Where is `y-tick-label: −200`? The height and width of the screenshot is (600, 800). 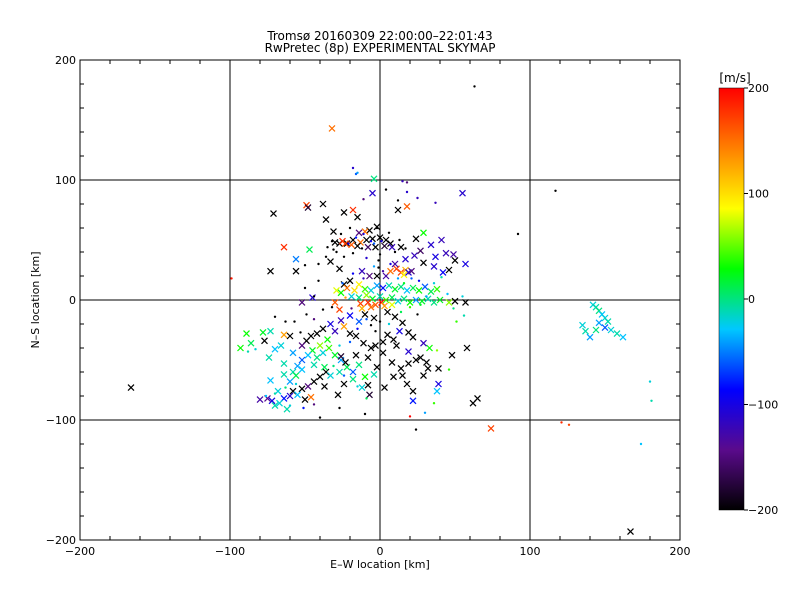
y-tick-label: −200 is located at coordinates (61, 540).